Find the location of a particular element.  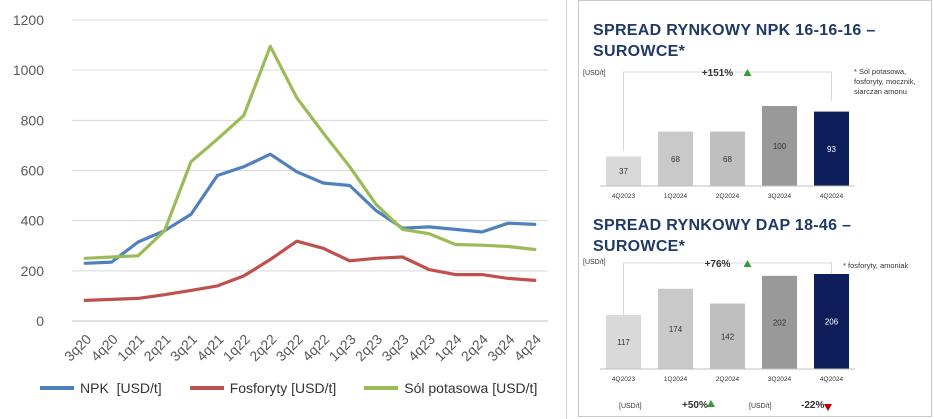

x-tick-label: 1q24 is located at coordinates (447, 347).